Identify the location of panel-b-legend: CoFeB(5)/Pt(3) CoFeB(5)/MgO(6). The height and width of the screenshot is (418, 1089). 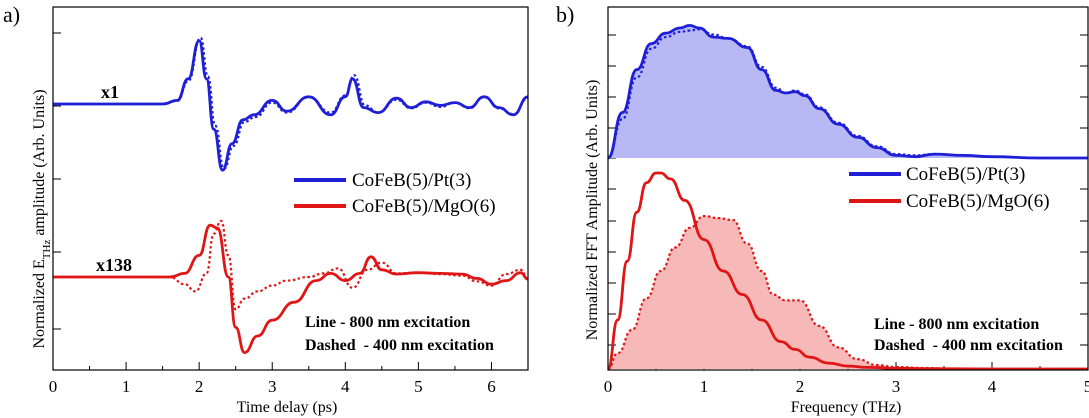
(949, 188).